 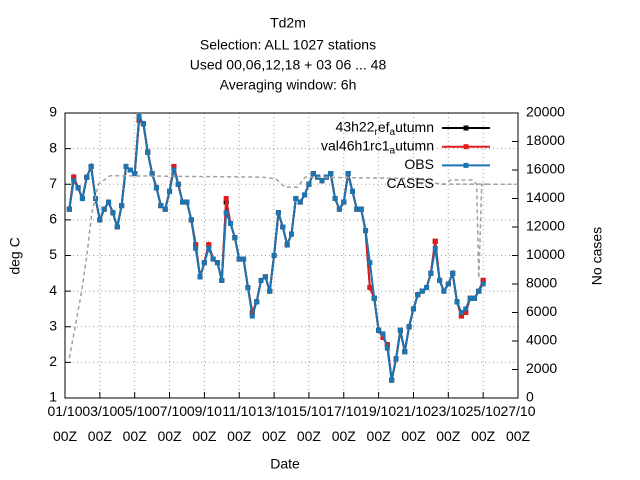 What do you see at coordinates (169, 423) in the screenshot?
I see `x-tick-label: 07/10 00Z` at bounding box center [169, 423].